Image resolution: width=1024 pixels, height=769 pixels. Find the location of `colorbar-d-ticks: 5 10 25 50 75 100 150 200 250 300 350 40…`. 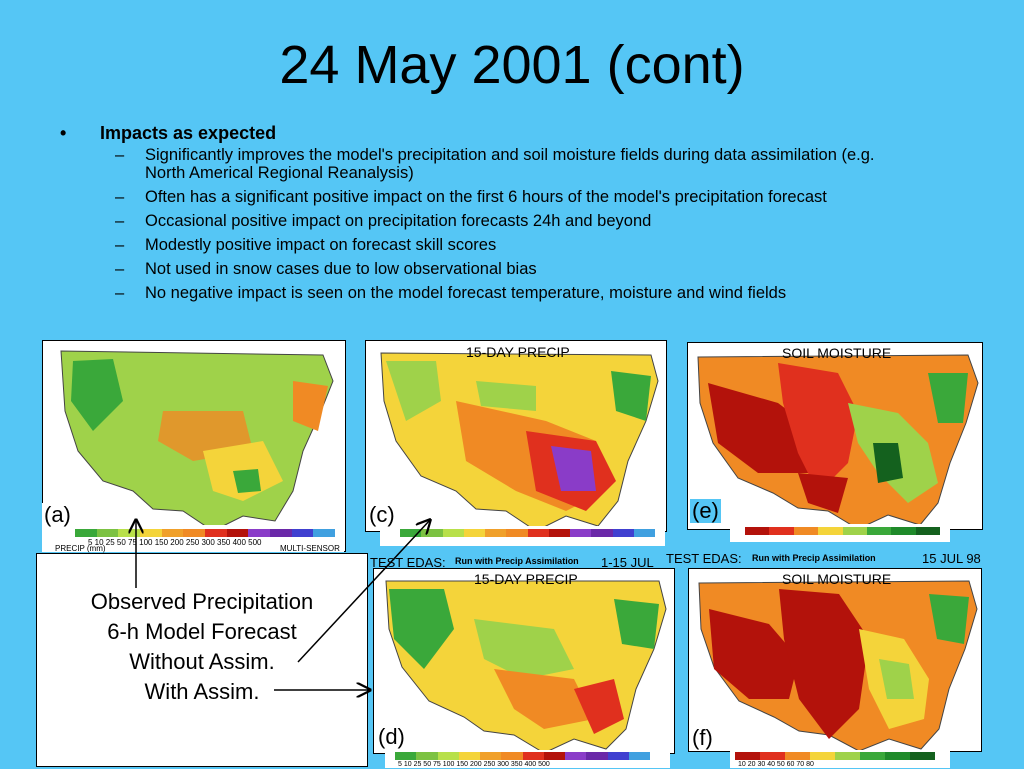

colorbar-d-ticks: 5 10 25 50 75 100 150 200 250 300 350 40… is located at coordinates (474, 764).